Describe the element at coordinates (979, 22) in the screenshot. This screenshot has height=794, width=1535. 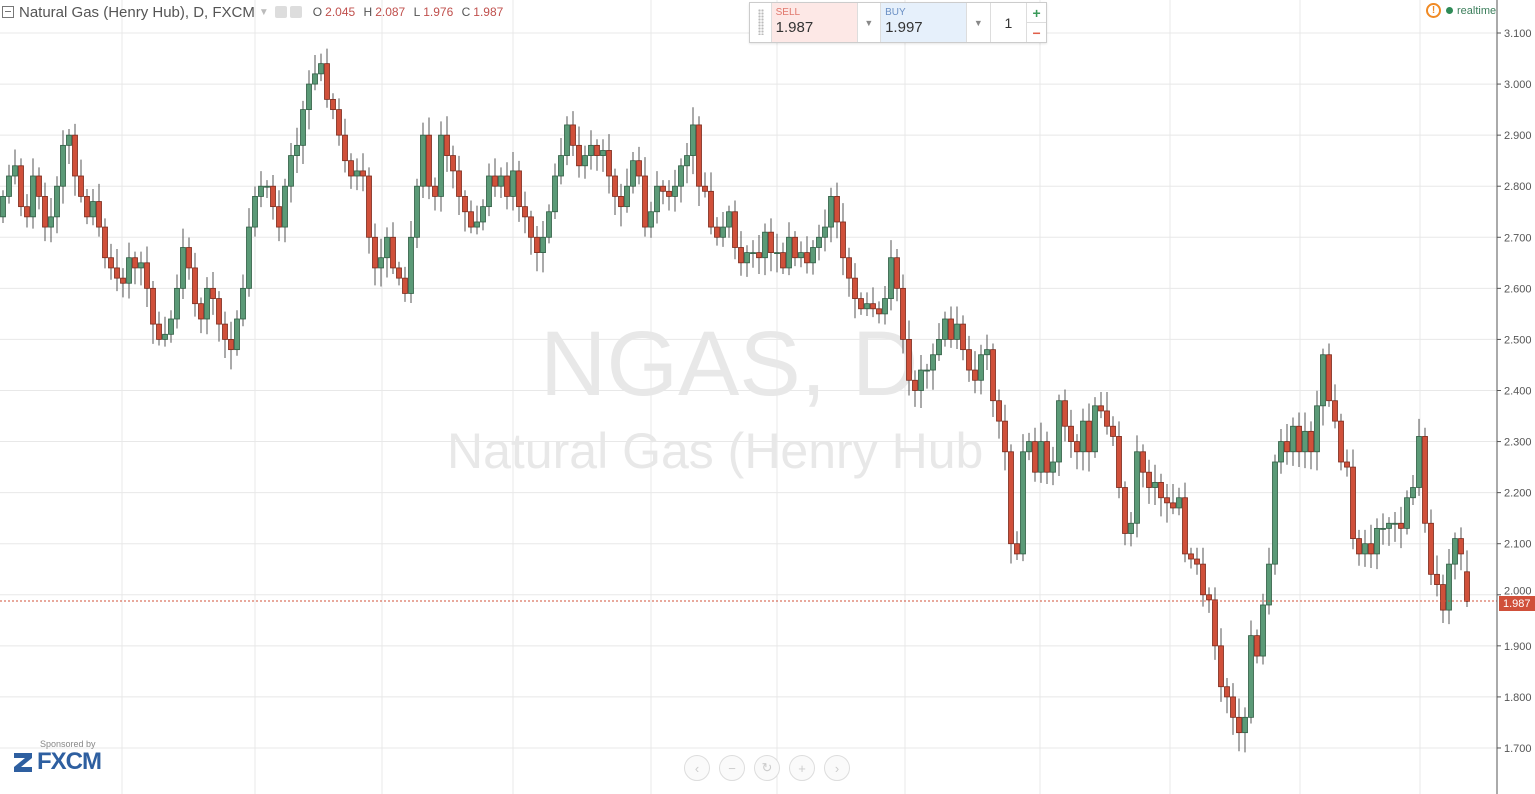
I see `buy-dropdown-icon: ▼` at that location.